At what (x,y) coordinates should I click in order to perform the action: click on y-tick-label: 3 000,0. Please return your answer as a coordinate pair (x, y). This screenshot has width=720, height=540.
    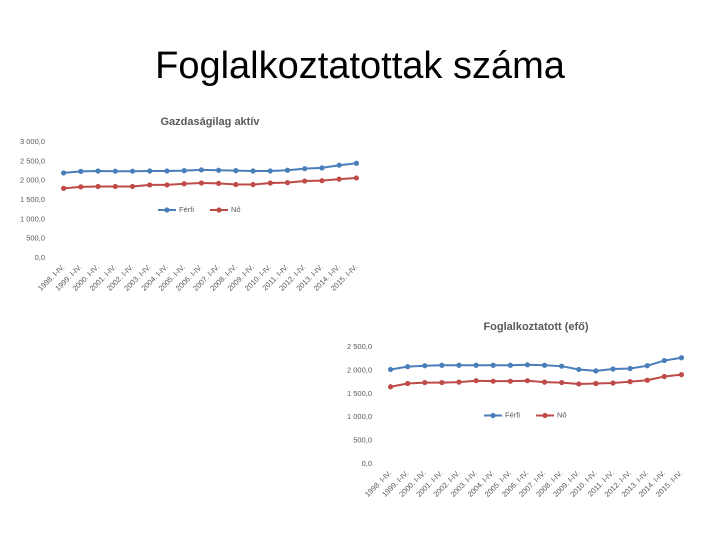
    Looking at the image, I should click on (32, 141).